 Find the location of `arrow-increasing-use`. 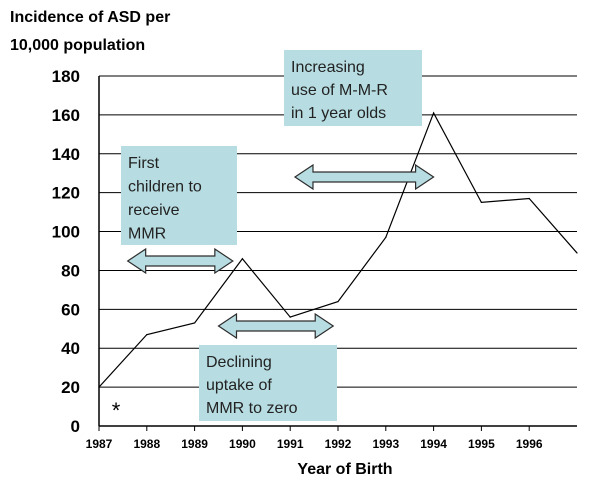

arrow-increasing-use is located at coordinates (364, 177).